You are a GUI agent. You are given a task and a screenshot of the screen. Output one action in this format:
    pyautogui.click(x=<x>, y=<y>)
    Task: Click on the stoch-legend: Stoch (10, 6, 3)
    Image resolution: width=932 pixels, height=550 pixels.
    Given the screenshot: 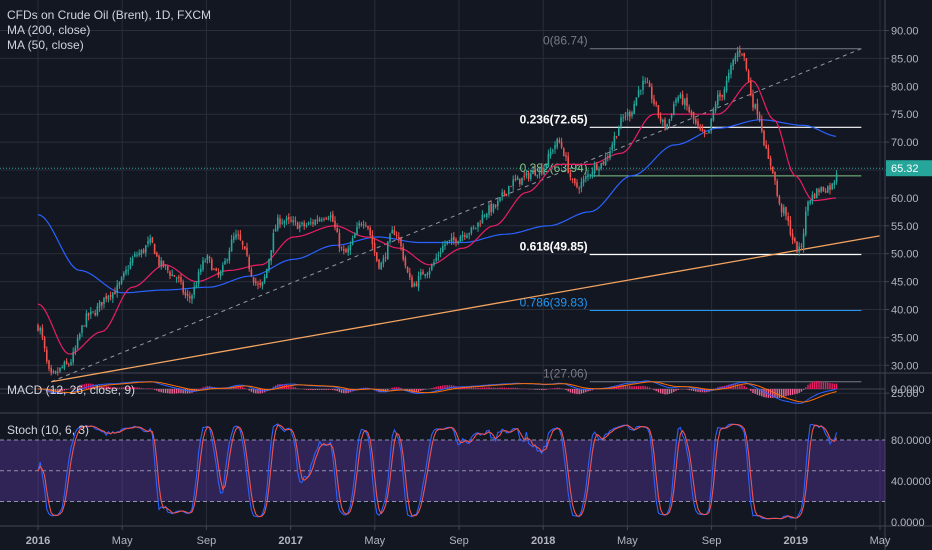 What is the action you would take?
    pyautogui.click(x=48, y=430)
    